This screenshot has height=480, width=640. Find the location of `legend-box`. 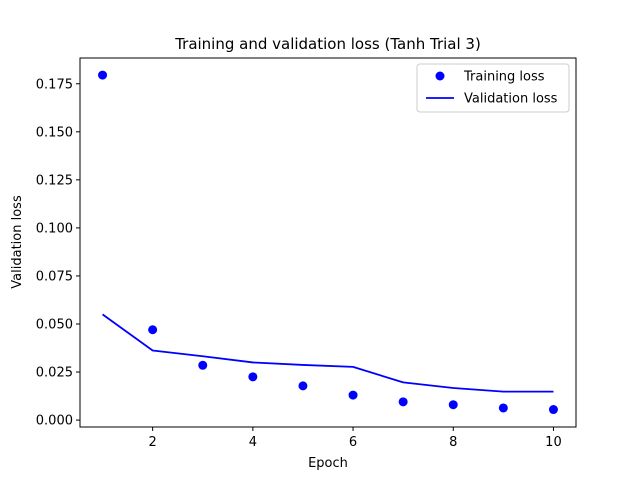

legend-box is located at coordinates (493, 88).